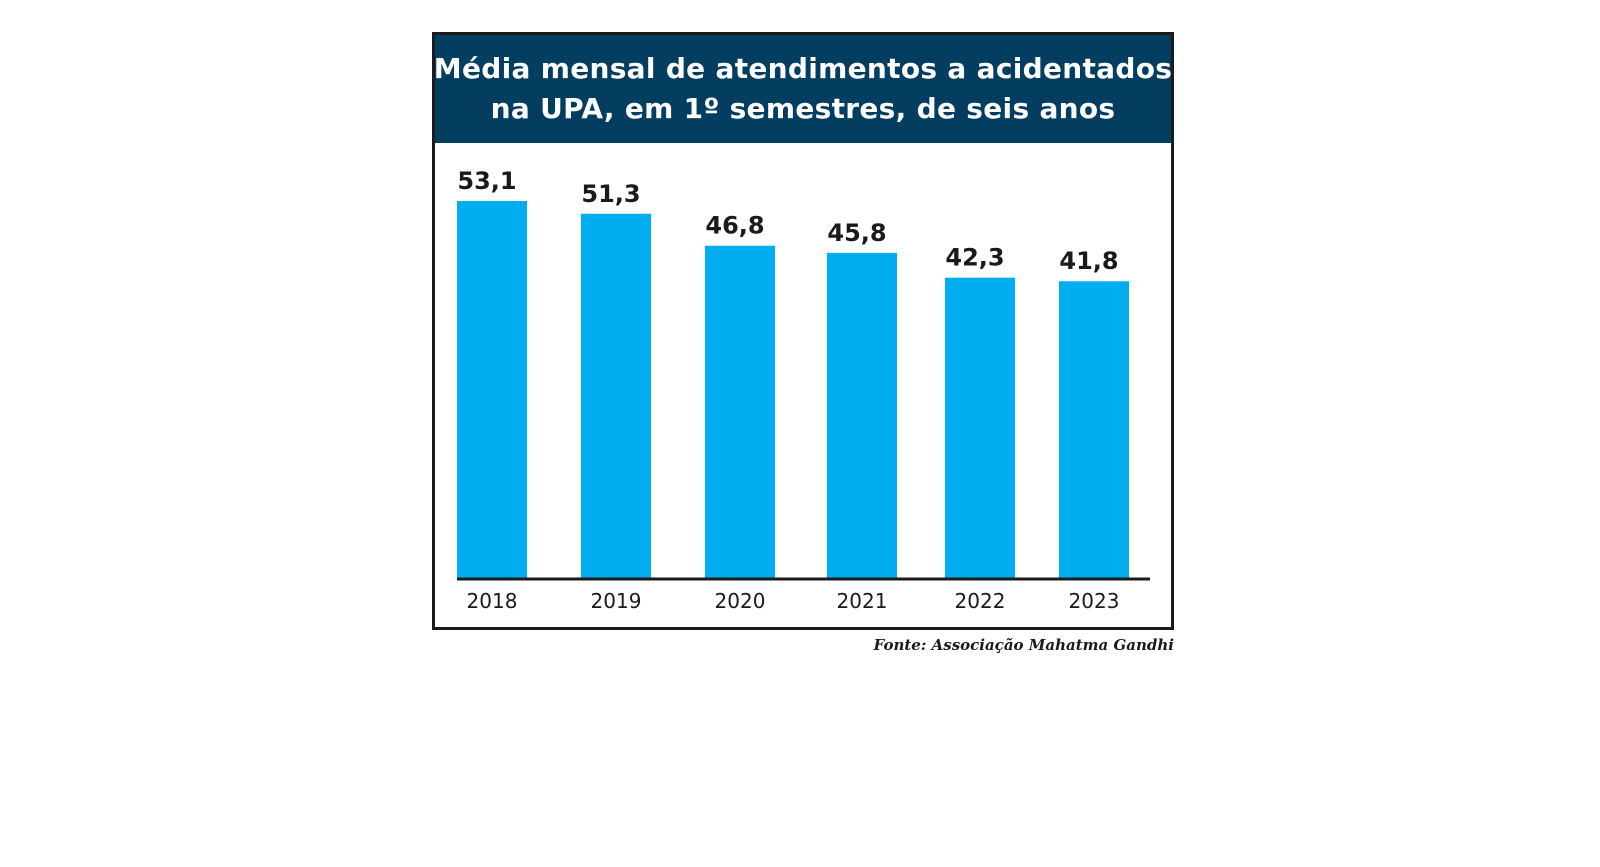  Describe the element at coordinates (974, 258) in the screenshot. I see `data-label-2022: 42,3` at that location.